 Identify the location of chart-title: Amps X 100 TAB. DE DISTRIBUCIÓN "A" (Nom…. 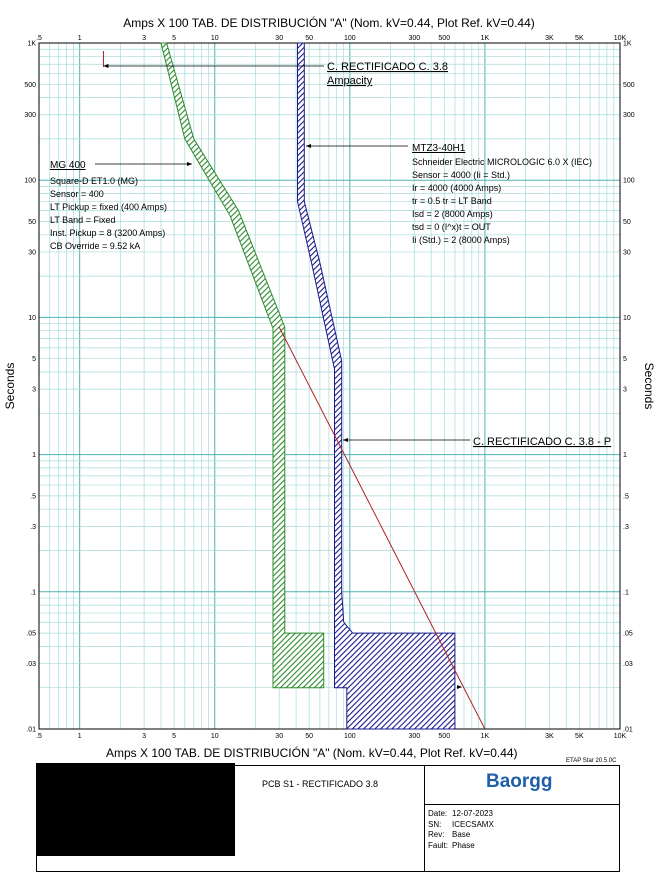
(329, 22).